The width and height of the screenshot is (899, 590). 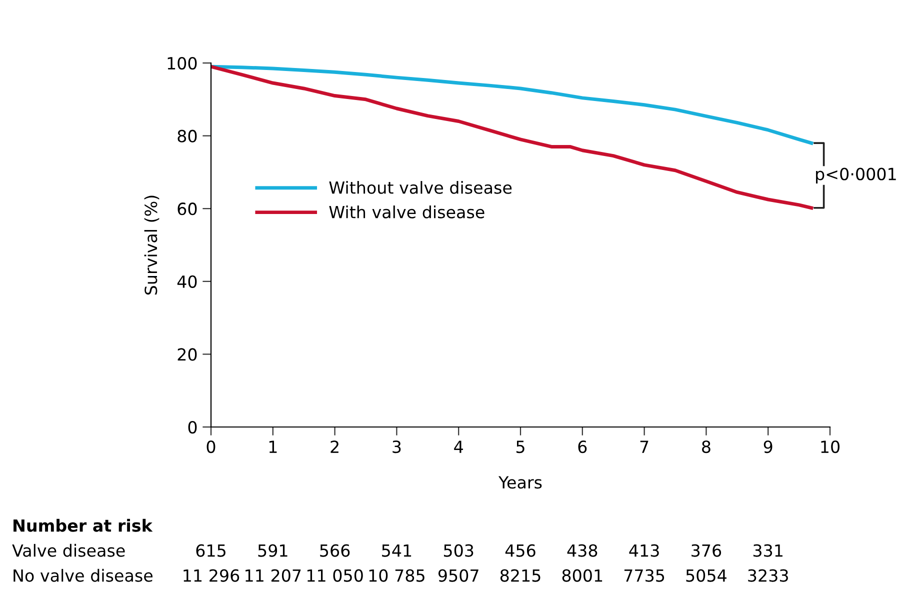 What do you see at coordinates (582, 447) in the screenshot?
I see `x-tick-label: 6` at bounding box center [582, 447].